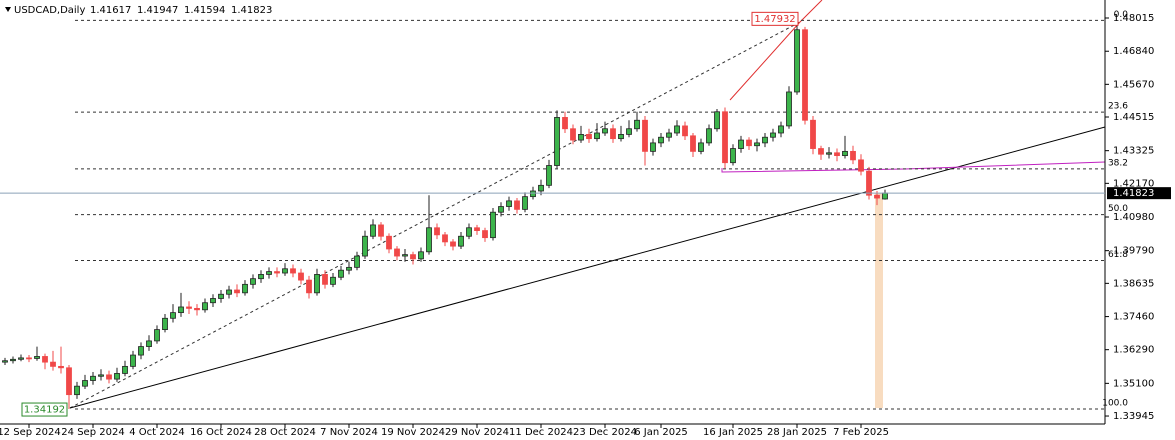 The width and height of the screenshot is (1175, 440). I want to click on x-tick-label: 23 Dec 2024, so click(605, 432).